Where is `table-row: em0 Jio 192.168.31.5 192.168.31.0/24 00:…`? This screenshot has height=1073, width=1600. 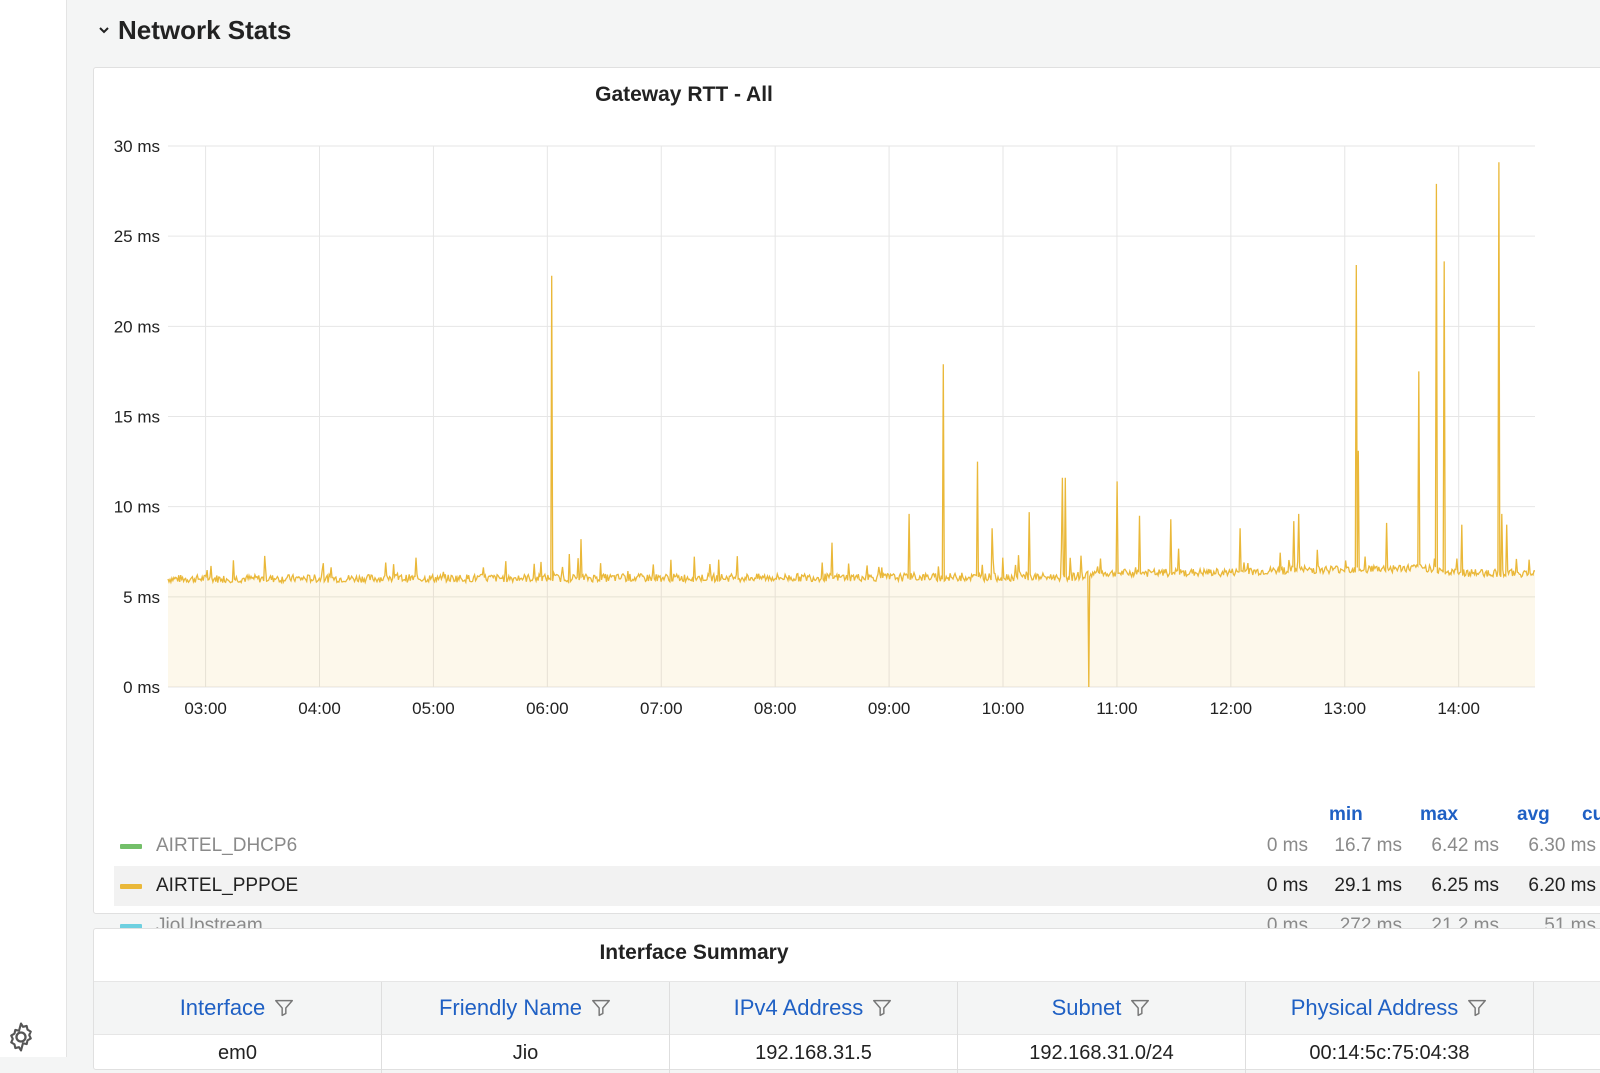 table-row: em0 Jio 192.168.31.5 192.168.31.0/24 00:… is located at coordinates (847, 1053).